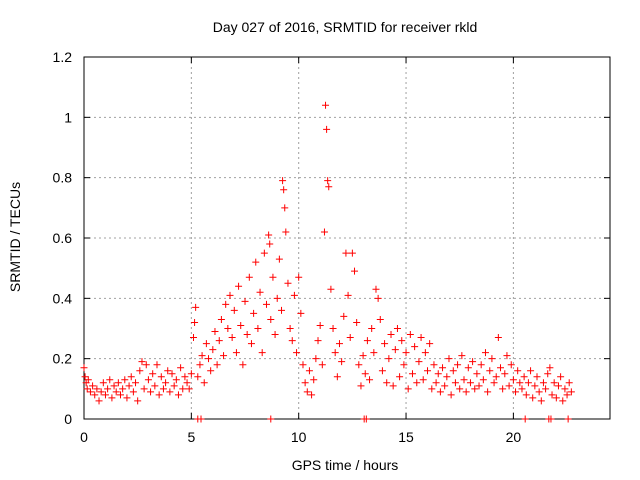 The height and width of the screenshot is (480, 640). Describe the element at coordinates (68, 419) in the screenshot. I see `y-tick-label: 0` at that location.